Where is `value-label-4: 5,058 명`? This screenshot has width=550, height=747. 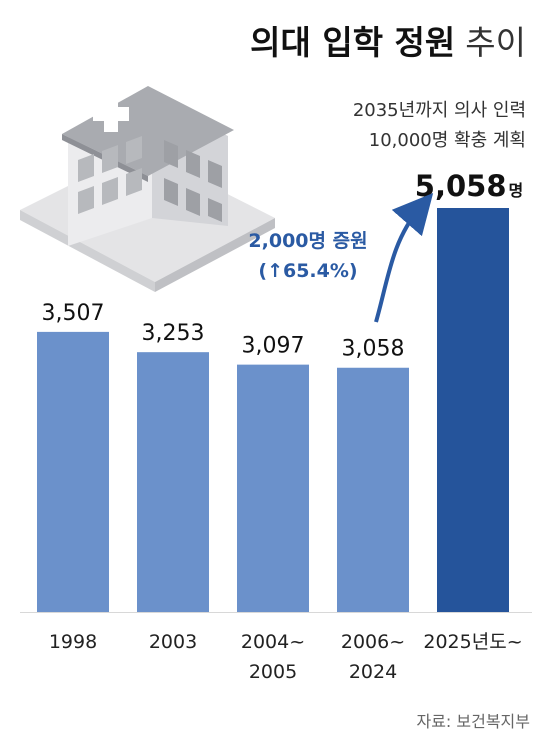 value-label-4: 5,058 명 is located at coordinates (469, 186).